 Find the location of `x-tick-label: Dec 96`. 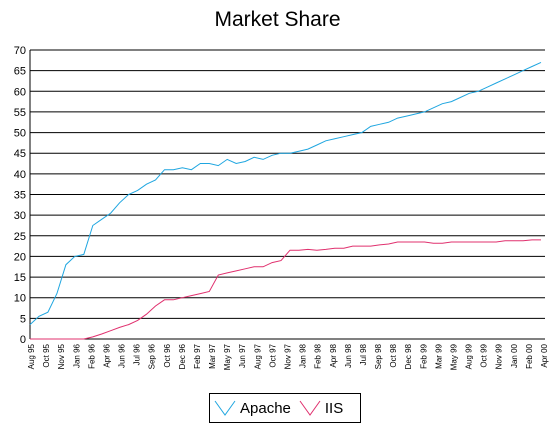

x-tick-label: Dec 96 is located at coordinates (182, 356).